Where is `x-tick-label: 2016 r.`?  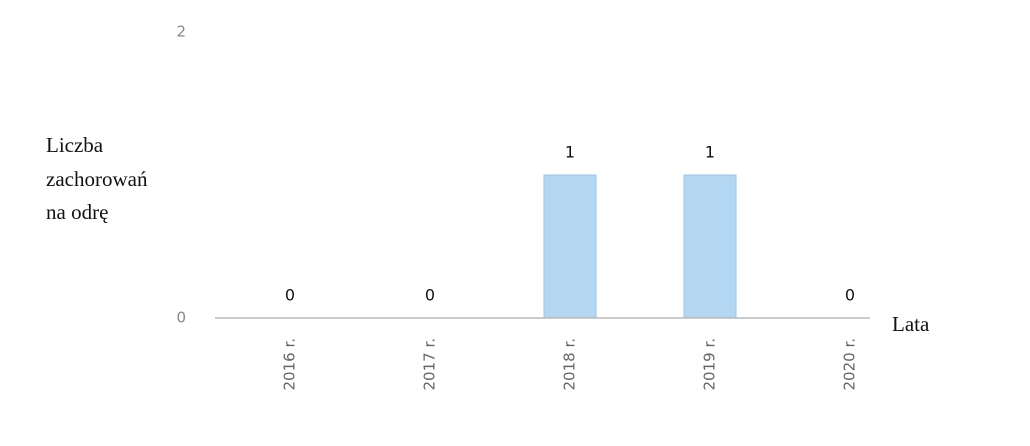 x-tick-label: 2016 r. is located at coordinates (290, 364).